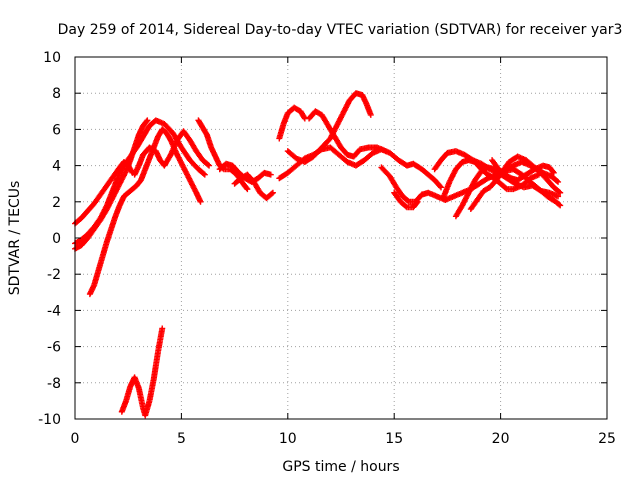  Describe the element at coordinates (56, 203) in the screenshot. I see `y-tick-label: 2` at that location.